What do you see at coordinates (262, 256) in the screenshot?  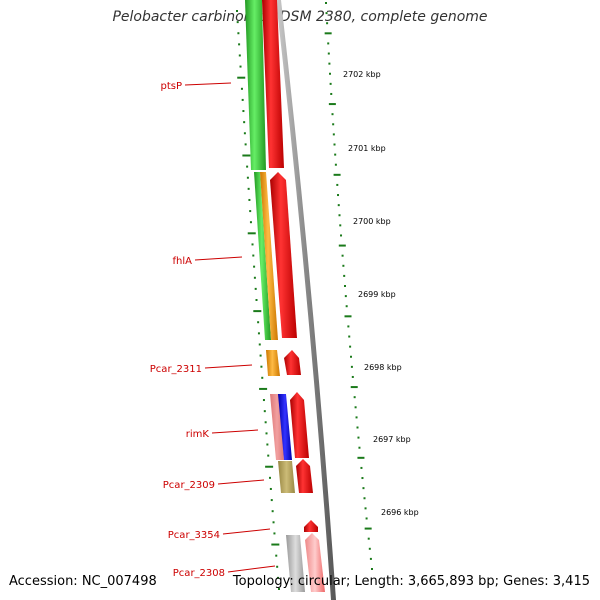 I see `gene-fhlA-green` at bounding box center [262, 256].